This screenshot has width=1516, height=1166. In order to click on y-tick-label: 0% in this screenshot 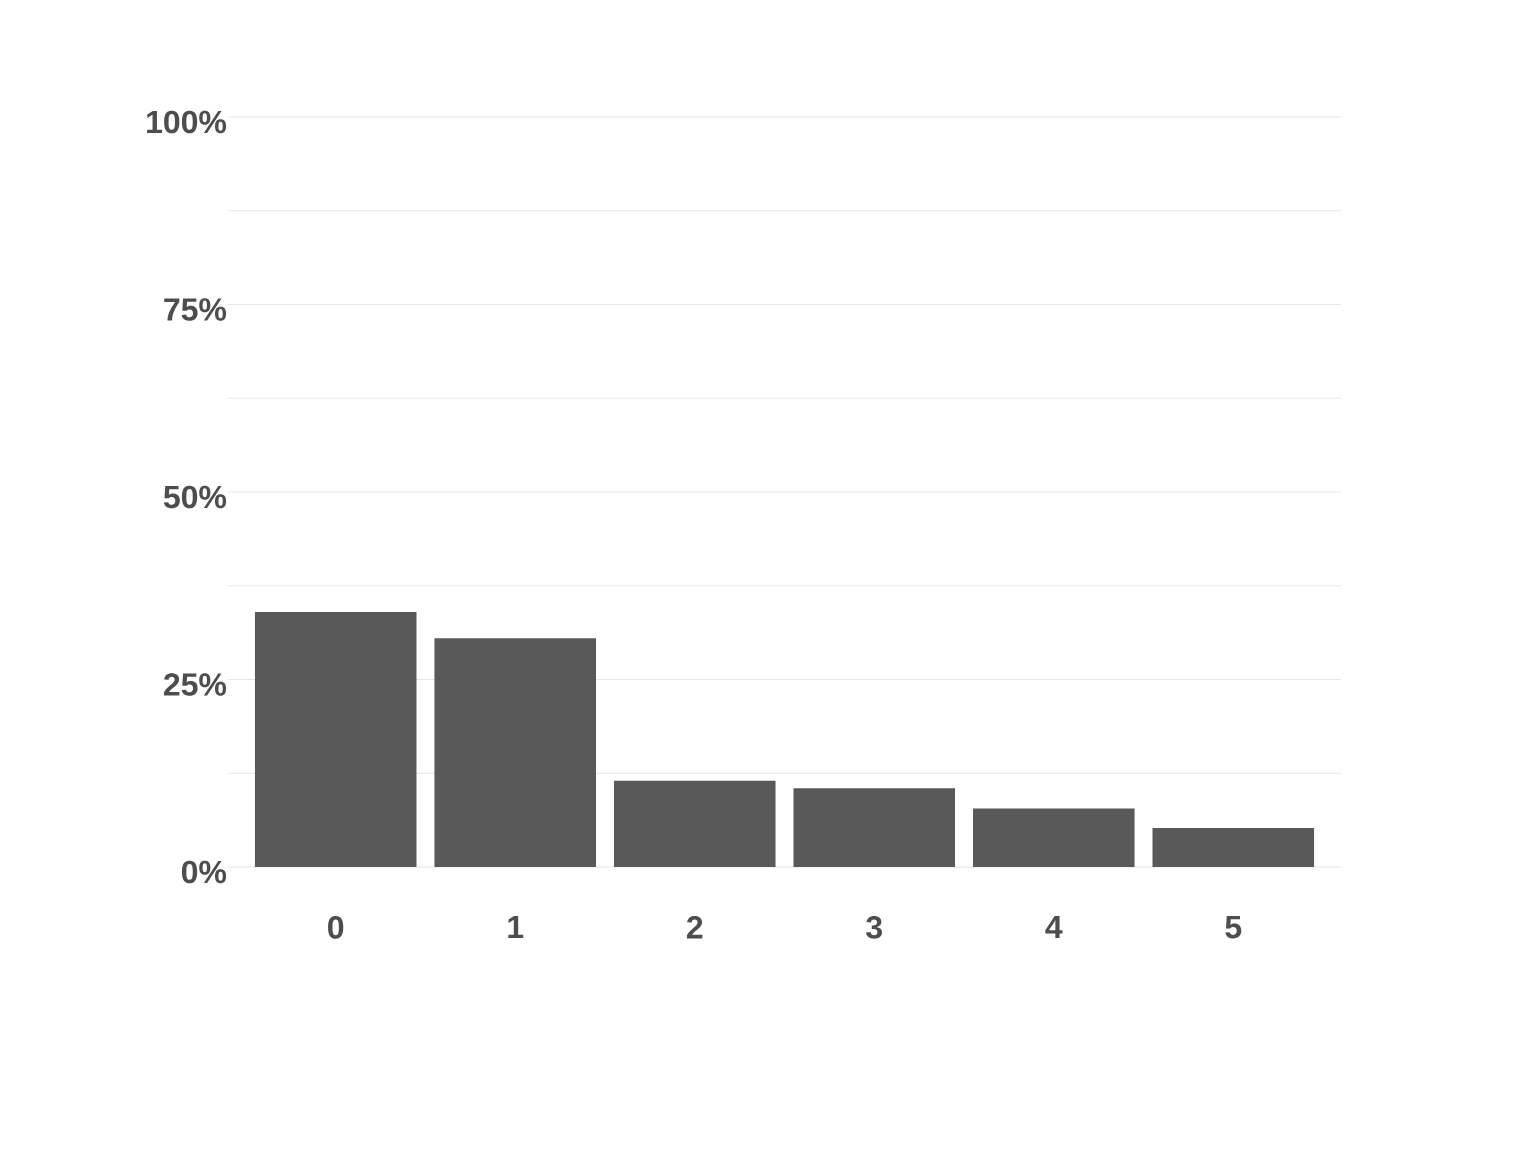, I will do `click(204, 872)`.